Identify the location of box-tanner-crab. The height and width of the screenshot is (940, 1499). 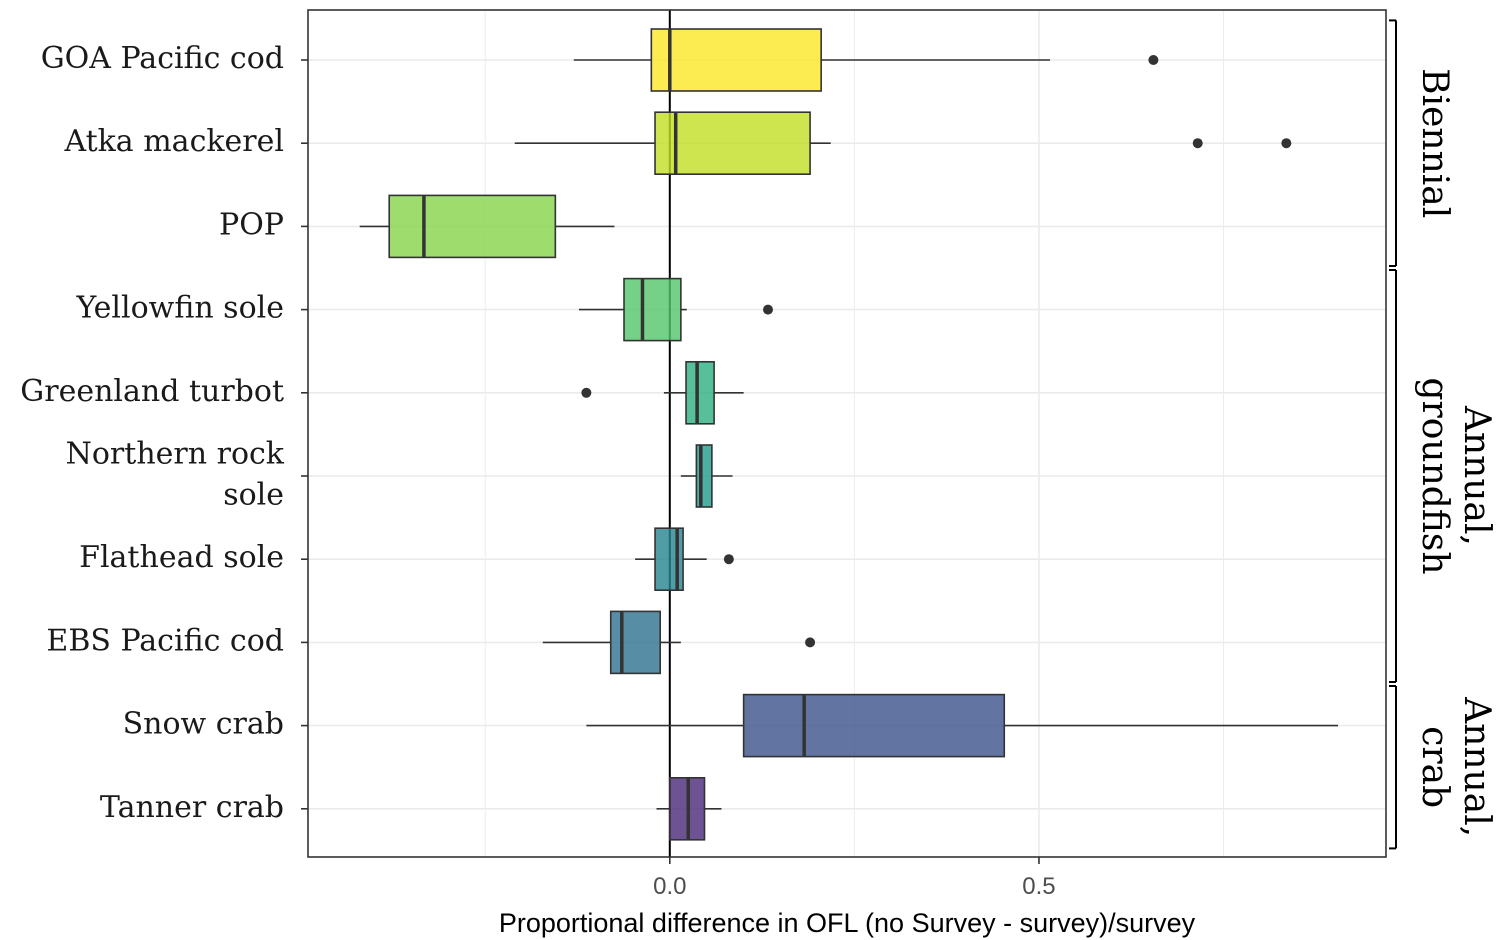
(689, 808).